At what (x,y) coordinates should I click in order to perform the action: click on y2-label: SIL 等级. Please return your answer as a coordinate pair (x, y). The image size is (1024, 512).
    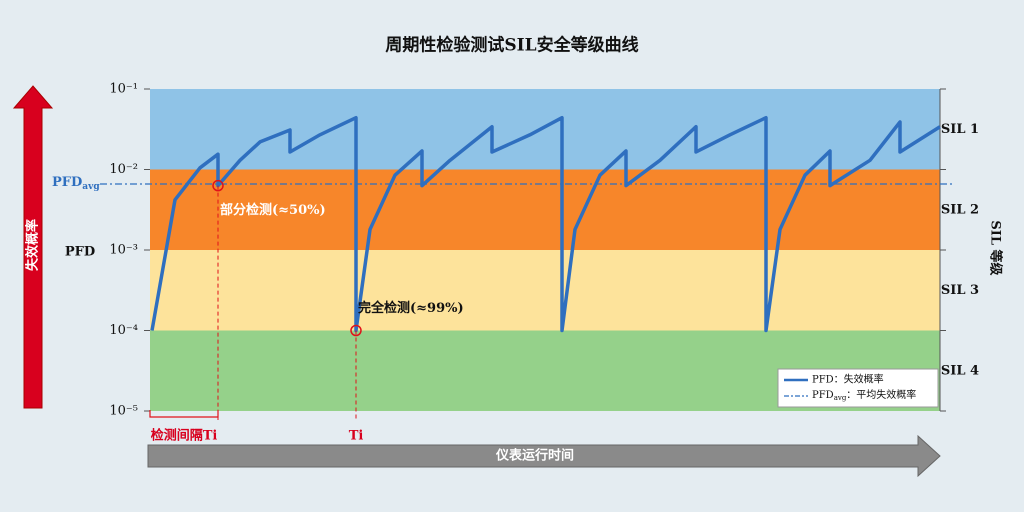
    Looking at the image, I should click on (996, 248).